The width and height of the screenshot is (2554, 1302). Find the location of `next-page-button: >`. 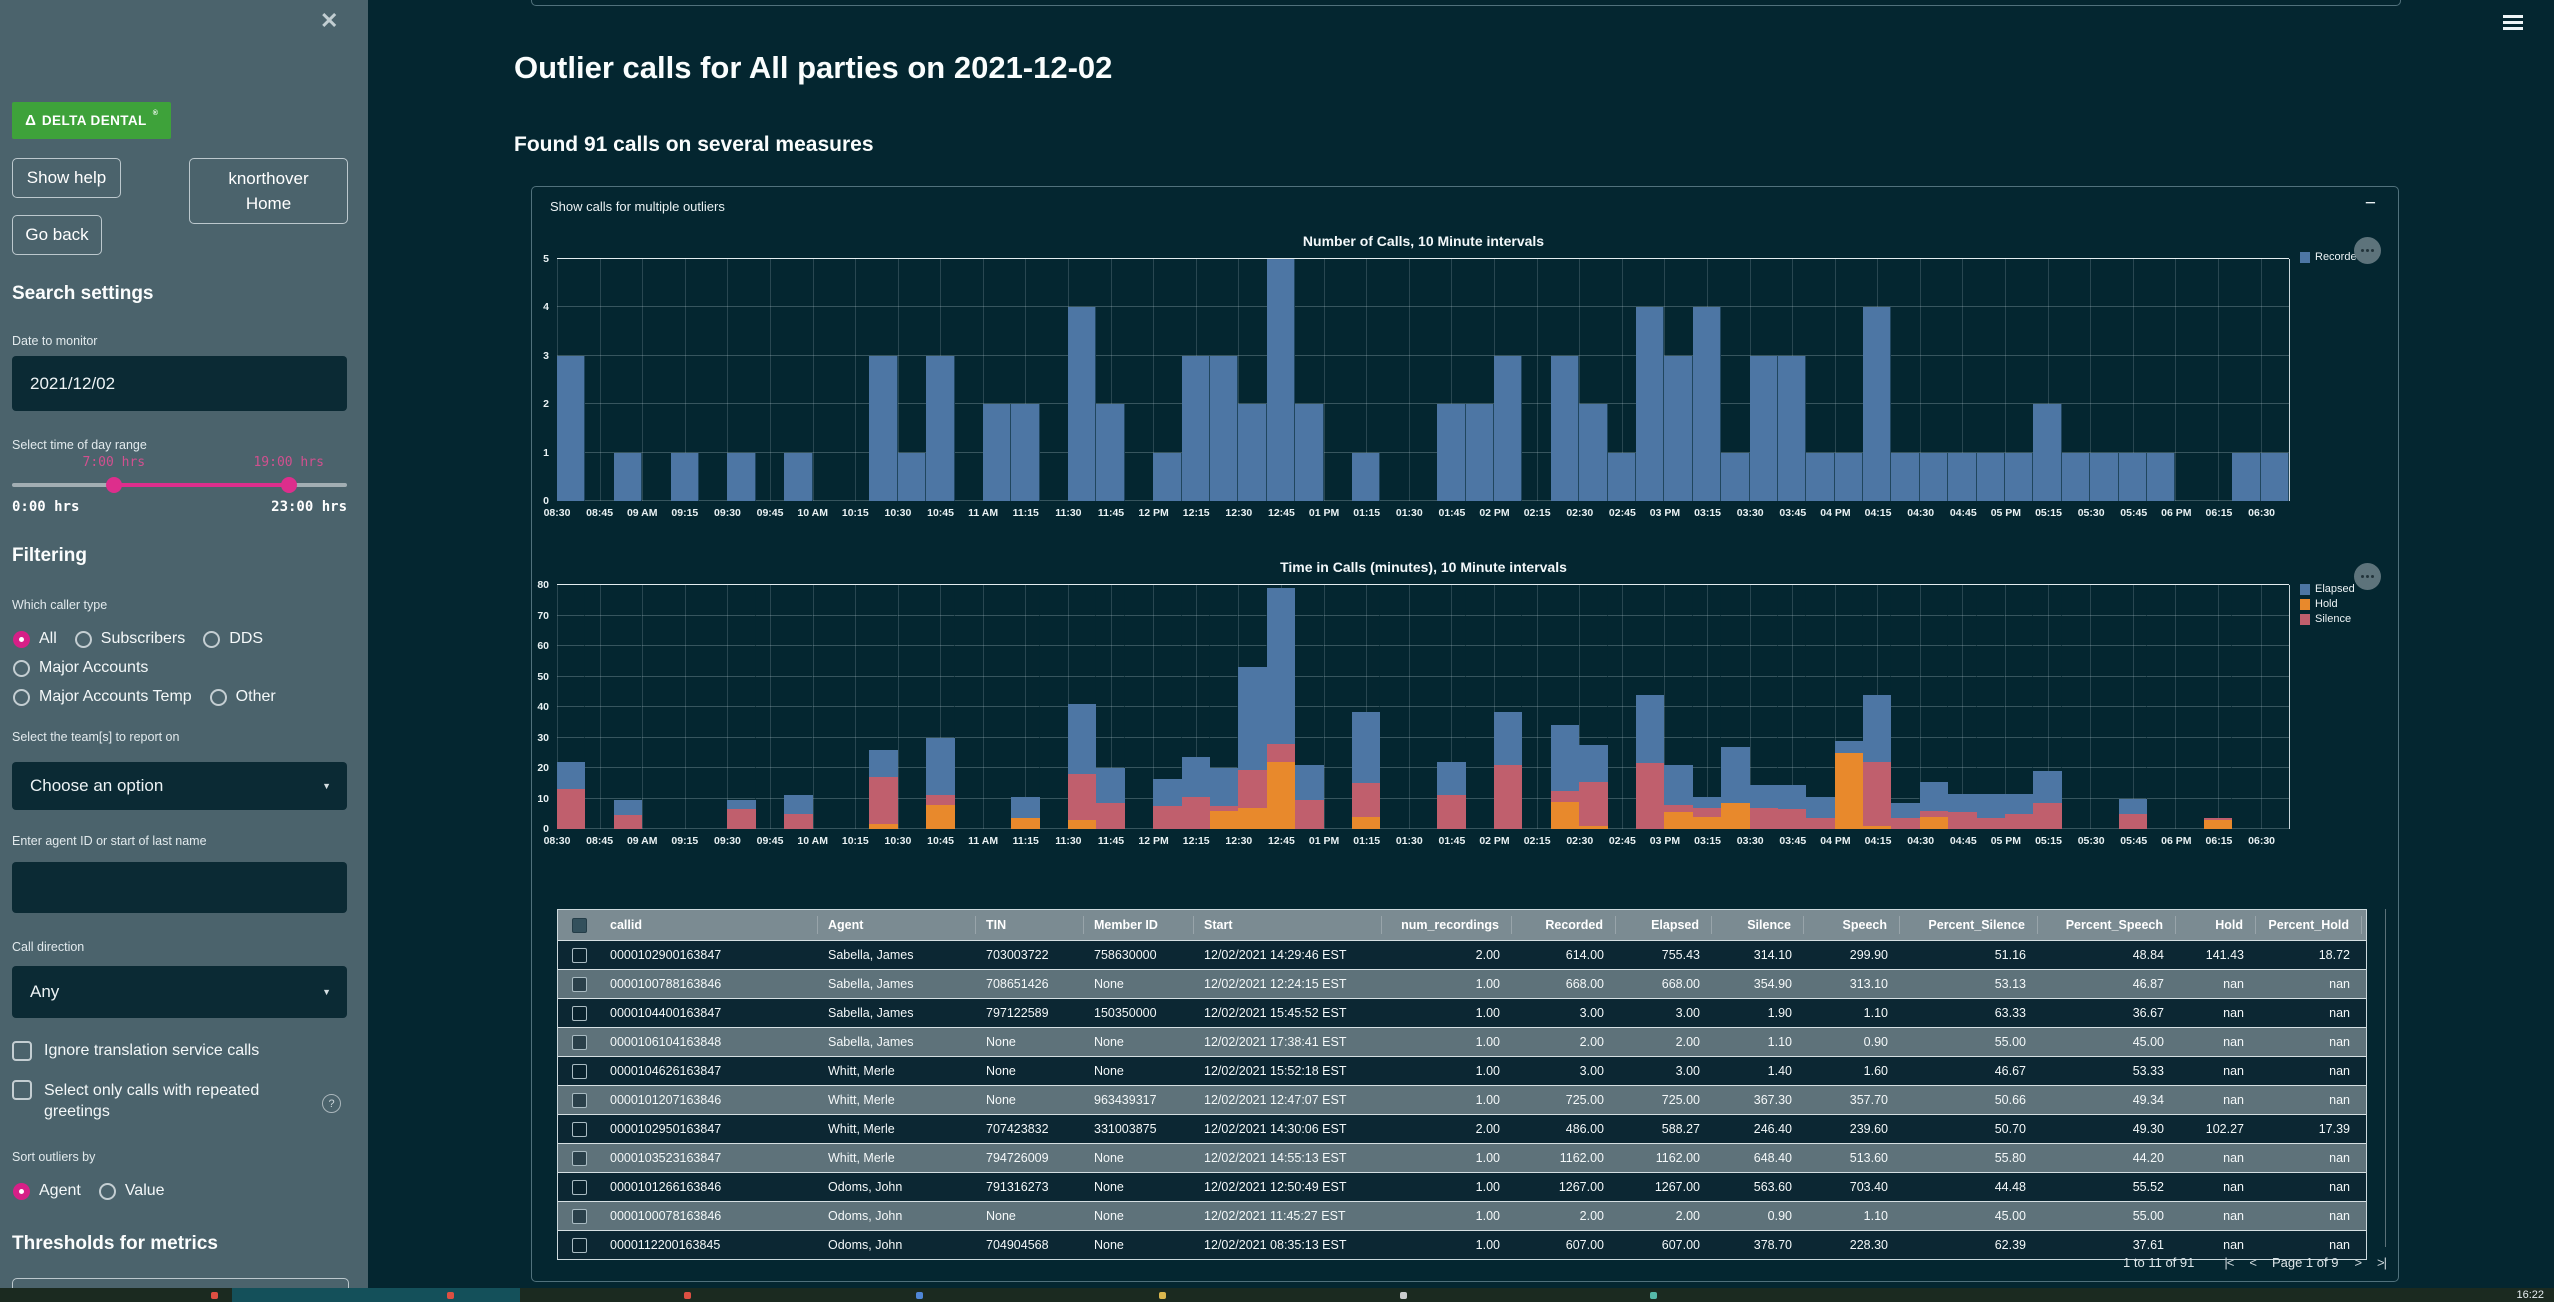

next-page-button: > is located at coordinates (2358, 1262).